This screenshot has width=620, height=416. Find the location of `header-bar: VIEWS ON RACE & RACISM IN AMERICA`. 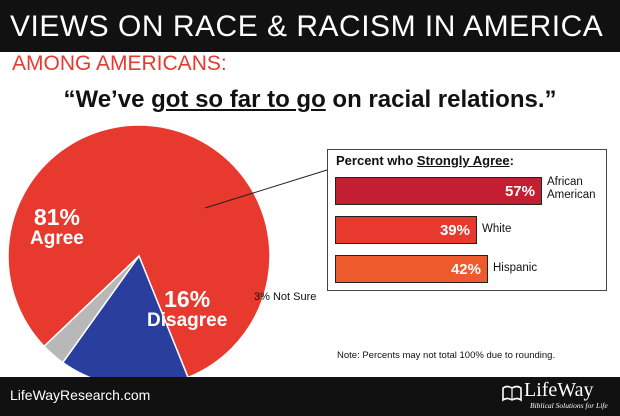

header-bar: VIEWS ON RACE & RACISM IN AMERICA is located at coordinates (310, 26).